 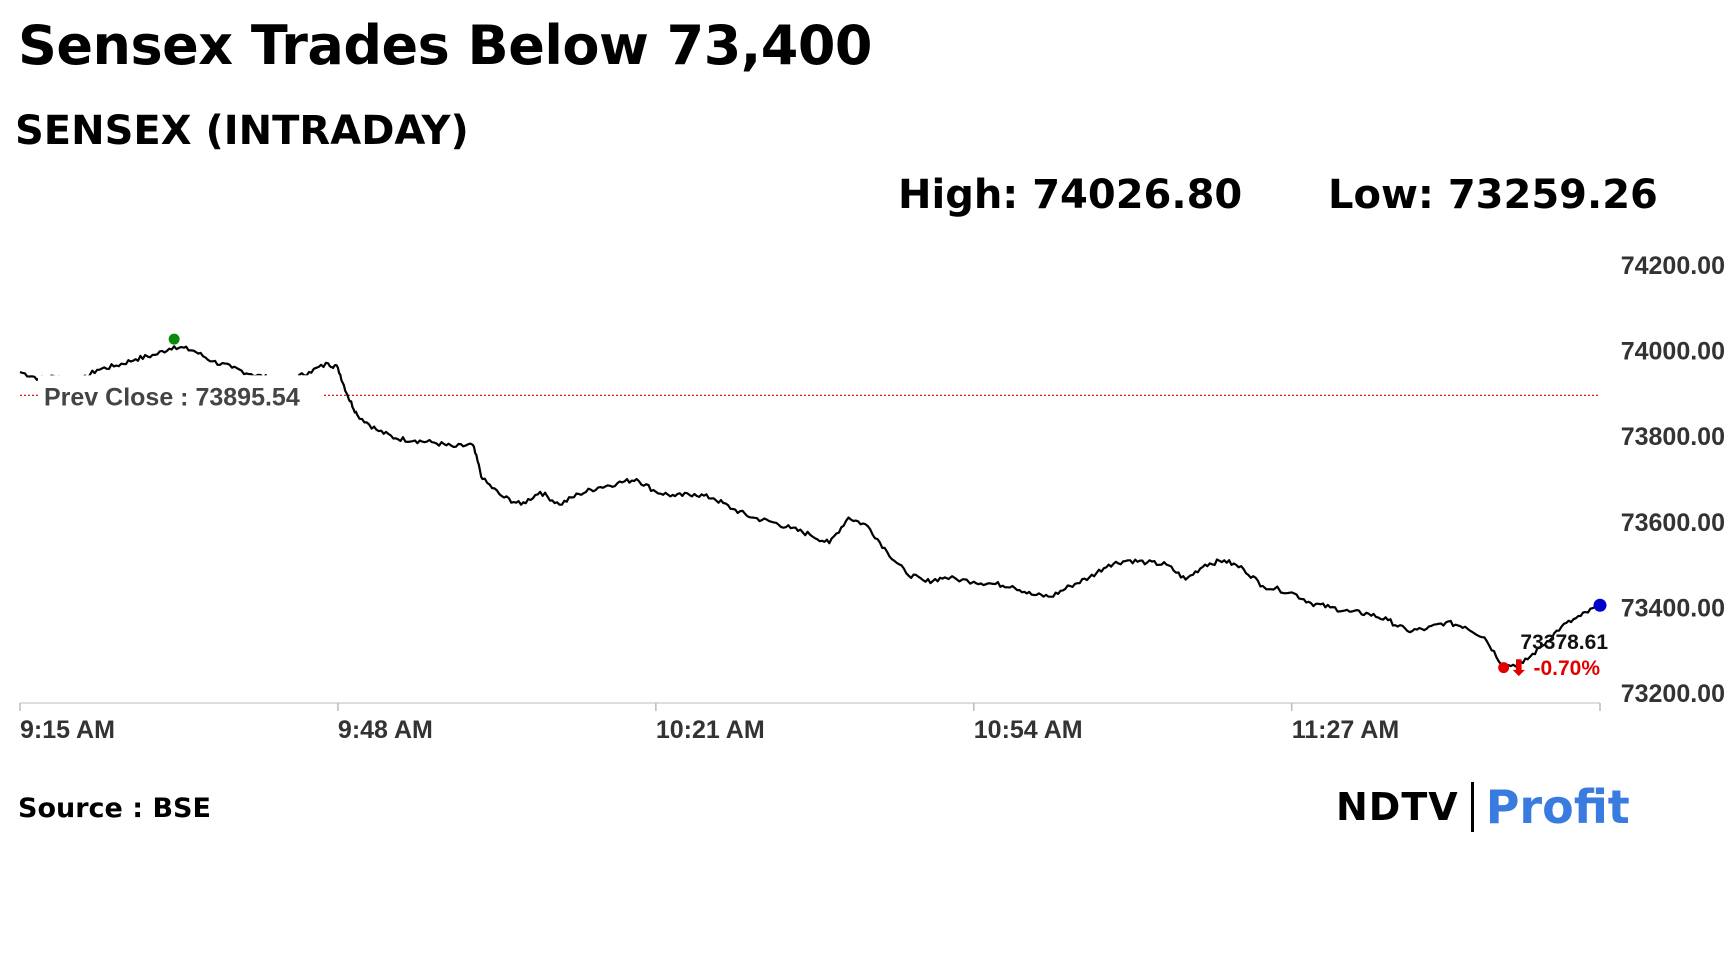 What do you see at coordinates (1555, 668) in the screenshot?
I see `change-label: ⬇ -0.70%` at bounding box center [1555, 668].